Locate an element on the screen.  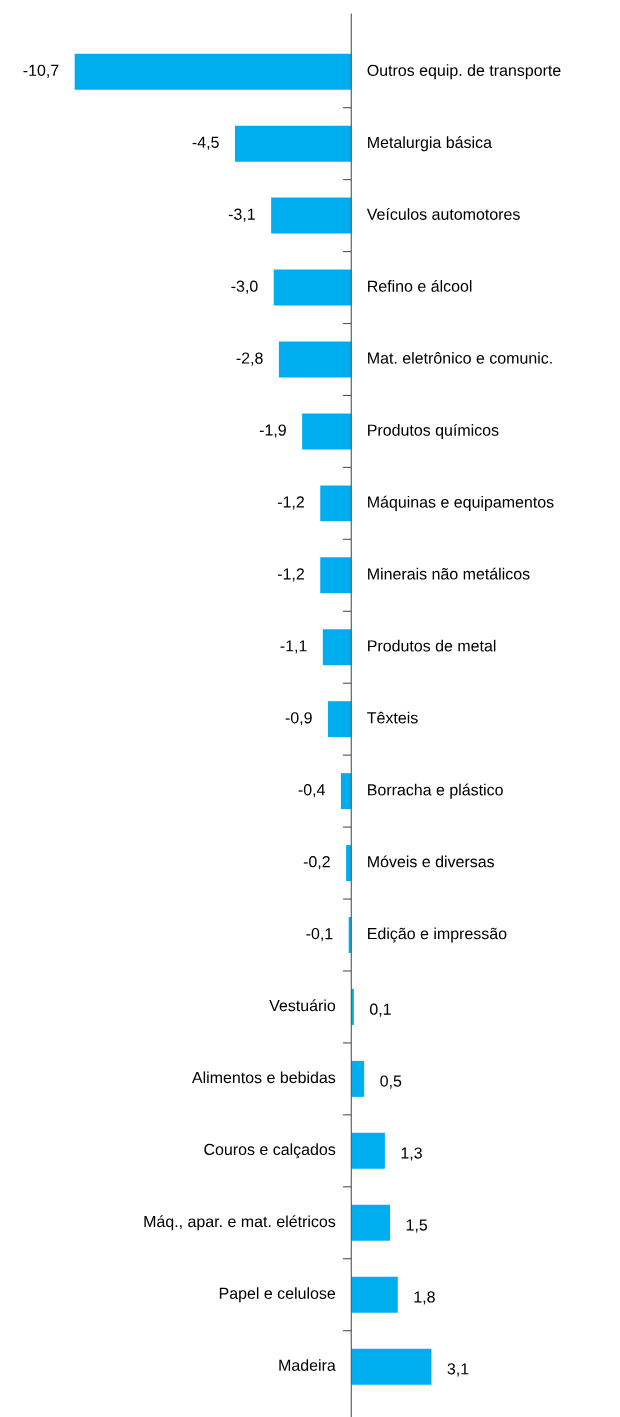
y-tick-label: Vestuário is located at coordinates (302, 1005).